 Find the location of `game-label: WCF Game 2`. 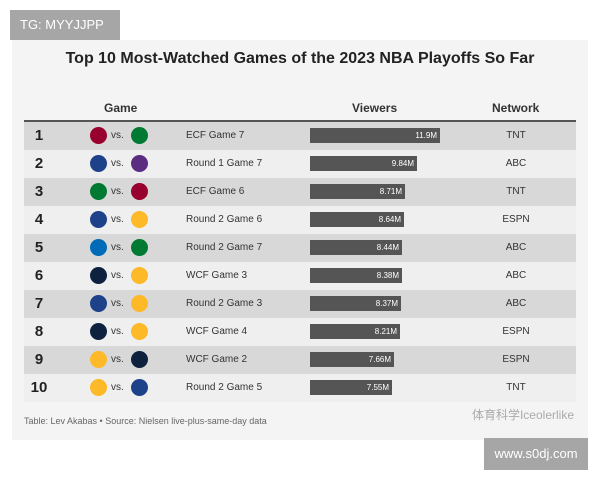

game-label: WCF Game 2 is located at coordinates (217, 359).